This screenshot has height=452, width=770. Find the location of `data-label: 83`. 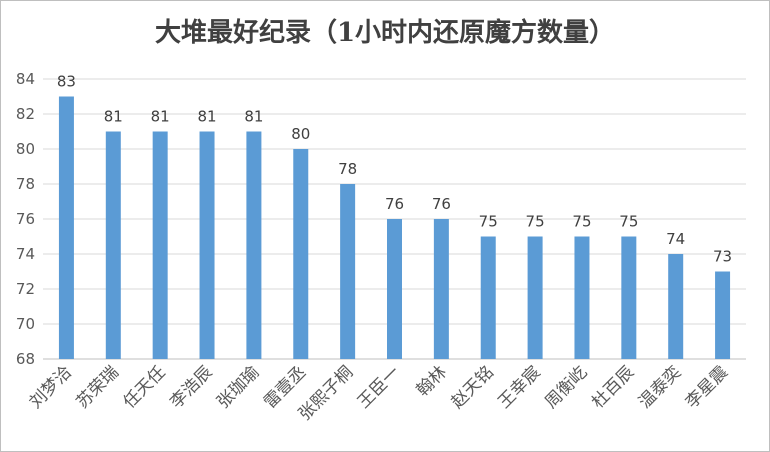

data-label: 83 is located at coordinates (66, 82).